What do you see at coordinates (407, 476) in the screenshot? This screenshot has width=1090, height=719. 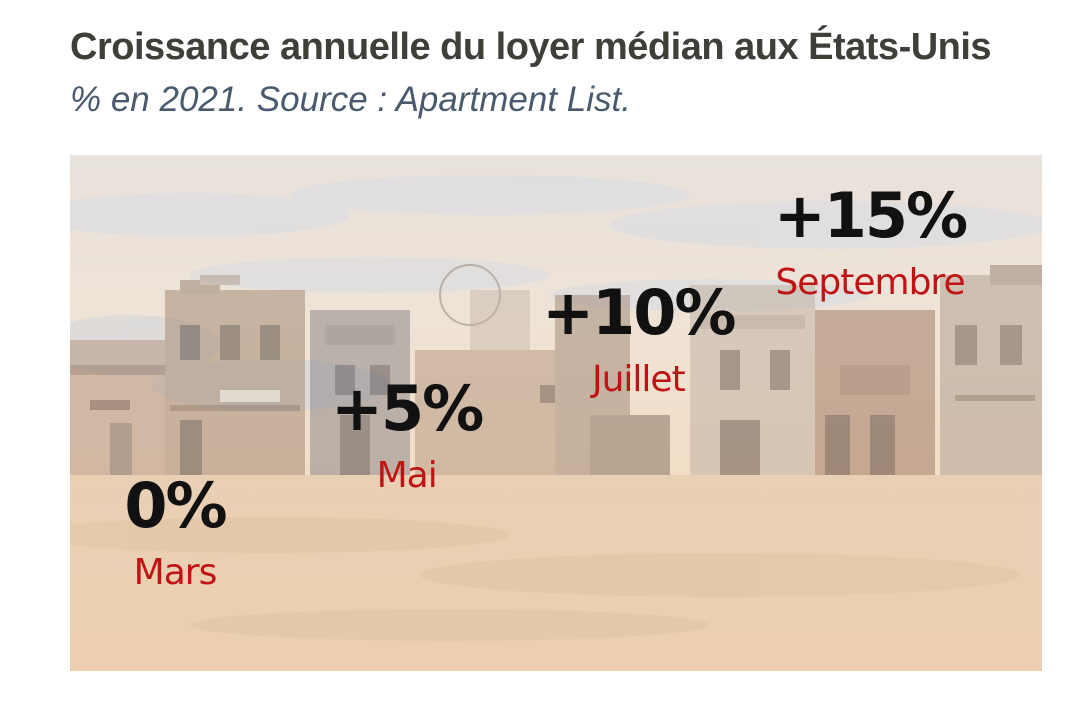 I see `category-label: Mai` at bounding box center [407, 476].